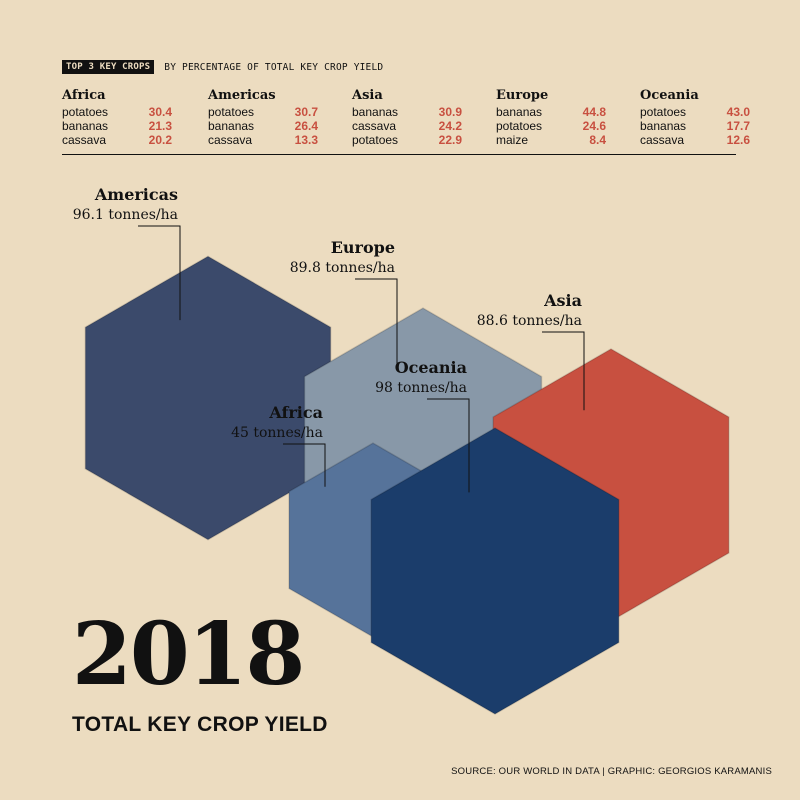  What do you see at coordinates (274, 67) in the screenshot?
I see `header-subtitle: BY PERCENTAGE OF TOTAL KEY CROP YIELD` at bounding box center [274, 67].